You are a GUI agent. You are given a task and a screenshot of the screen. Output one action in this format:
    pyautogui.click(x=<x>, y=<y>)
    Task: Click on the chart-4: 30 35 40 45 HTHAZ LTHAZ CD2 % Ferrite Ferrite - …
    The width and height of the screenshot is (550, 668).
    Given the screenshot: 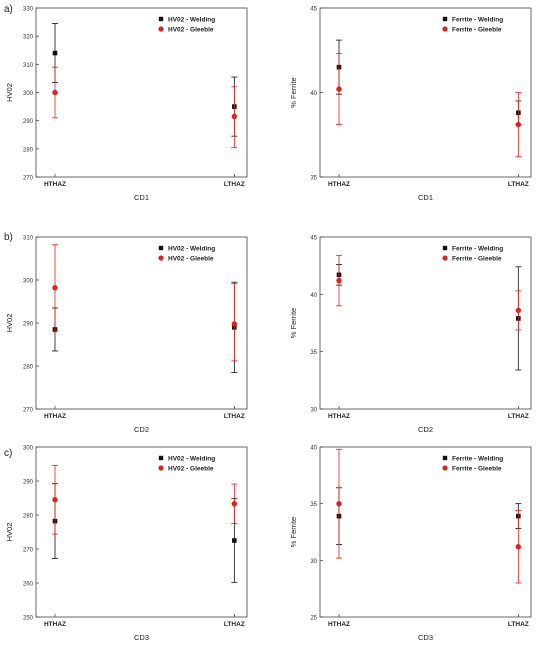 What is the action you would take?
    pyautogui.click(x=410, y=335)
    